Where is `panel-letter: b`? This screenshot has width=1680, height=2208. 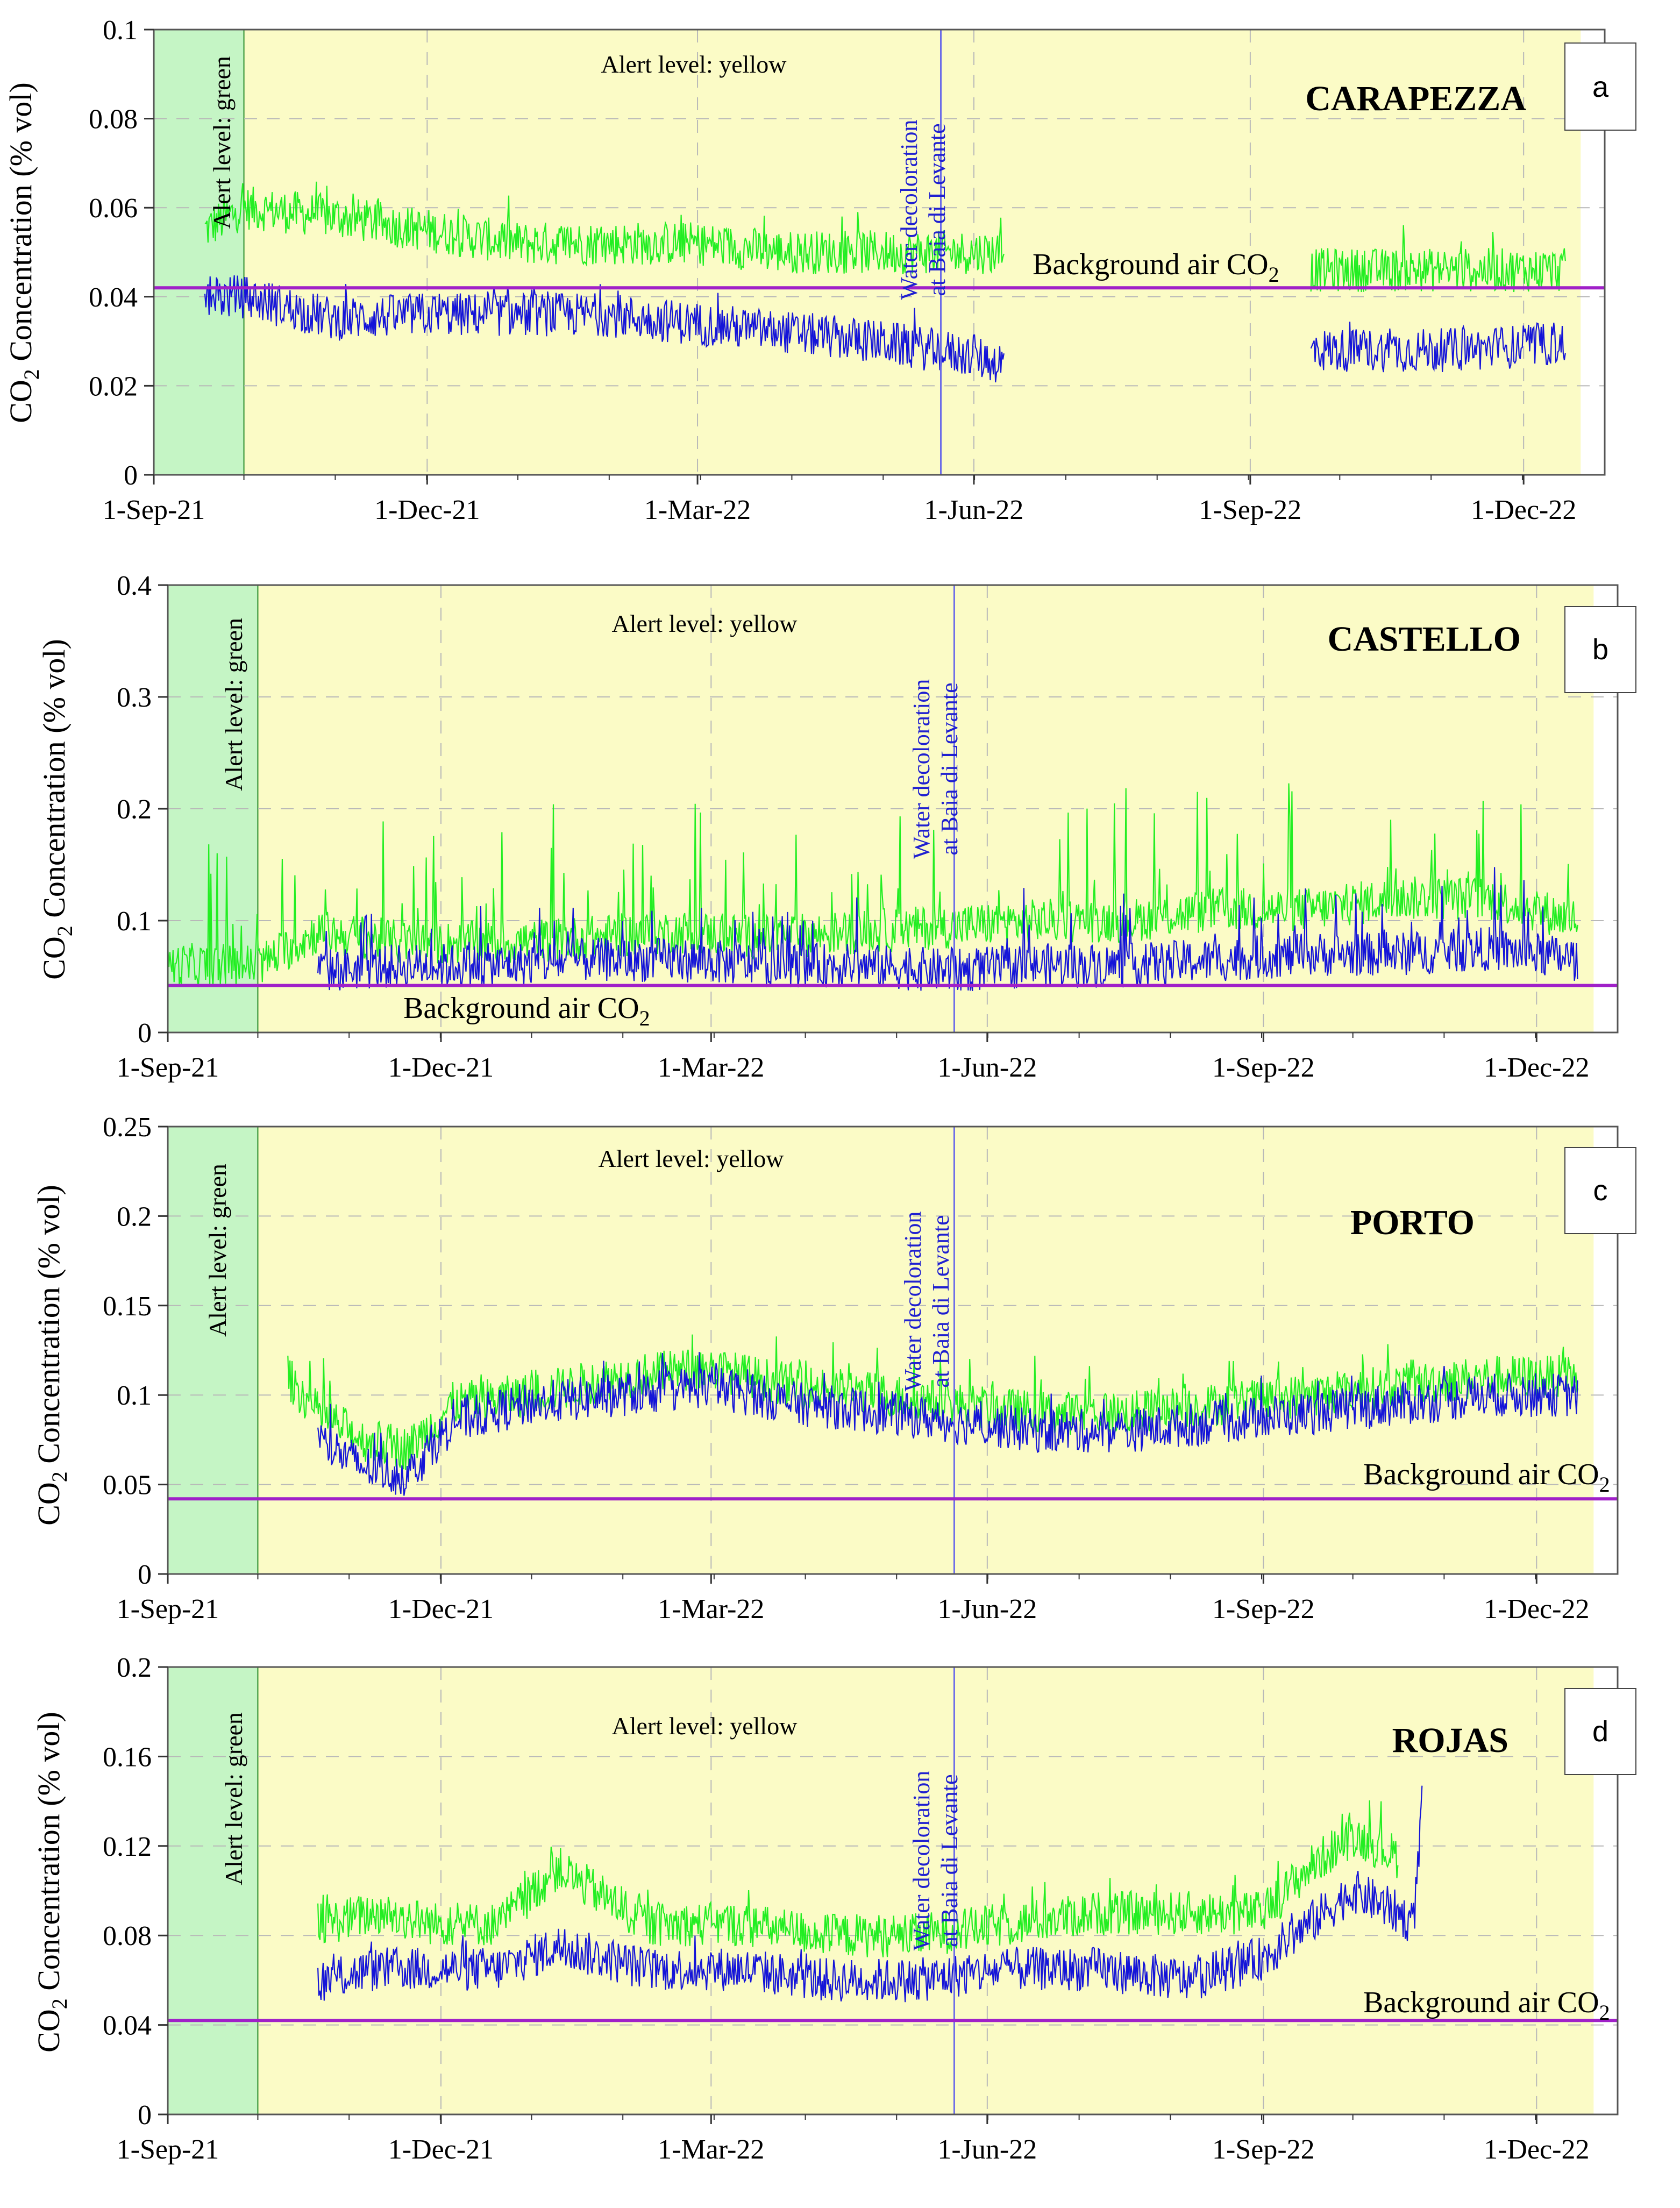
panel-letter: b is located at coordinates (1600, 649).